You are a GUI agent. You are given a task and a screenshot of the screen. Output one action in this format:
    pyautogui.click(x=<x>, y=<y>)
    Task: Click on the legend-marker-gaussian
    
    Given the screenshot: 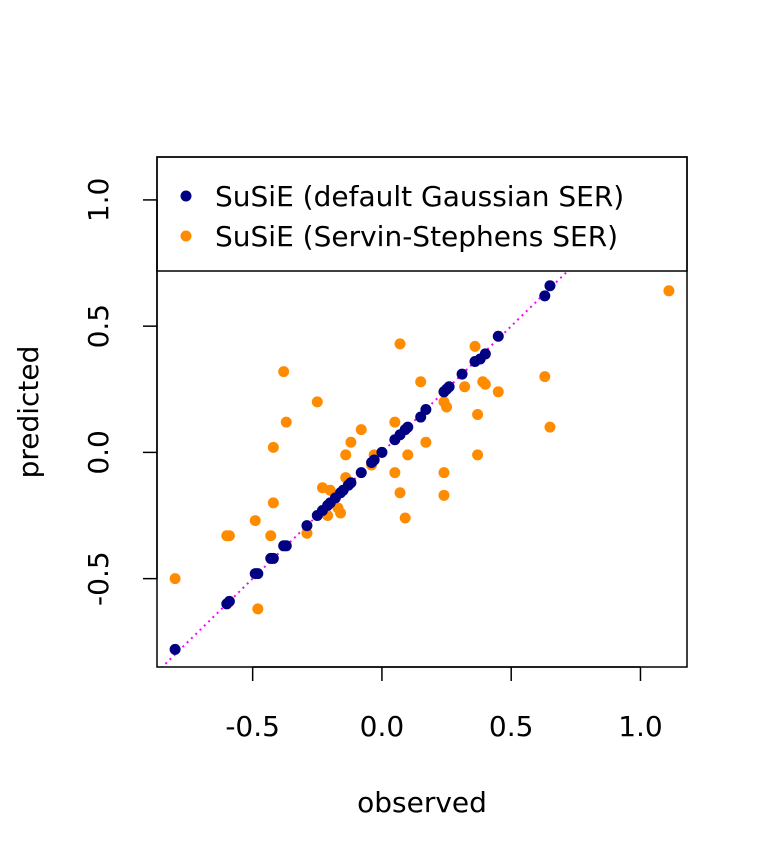 What is the action you would take?
    pyautogui.click(x=186, y=196)
    